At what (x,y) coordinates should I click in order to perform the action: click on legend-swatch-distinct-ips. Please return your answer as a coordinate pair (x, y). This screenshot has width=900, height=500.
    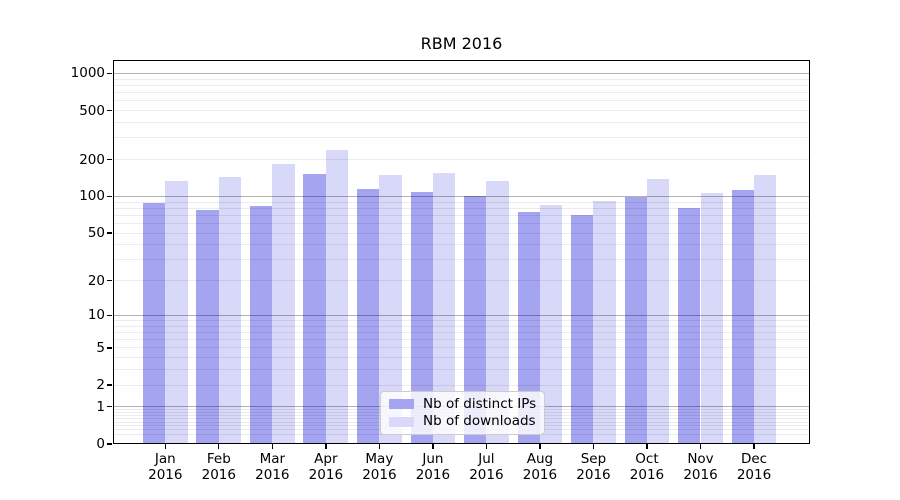
    Looking at the image, I should click on (401, 404).